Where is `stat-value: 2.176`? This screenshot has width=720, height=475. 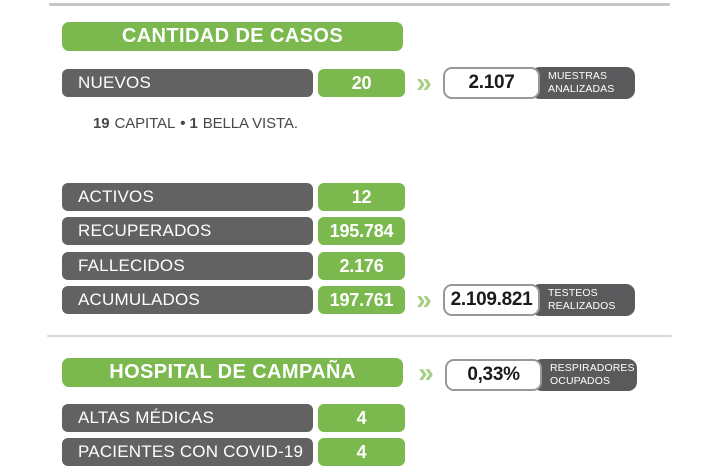 stat-value: 2.176 is located at coordinates (361, 266).